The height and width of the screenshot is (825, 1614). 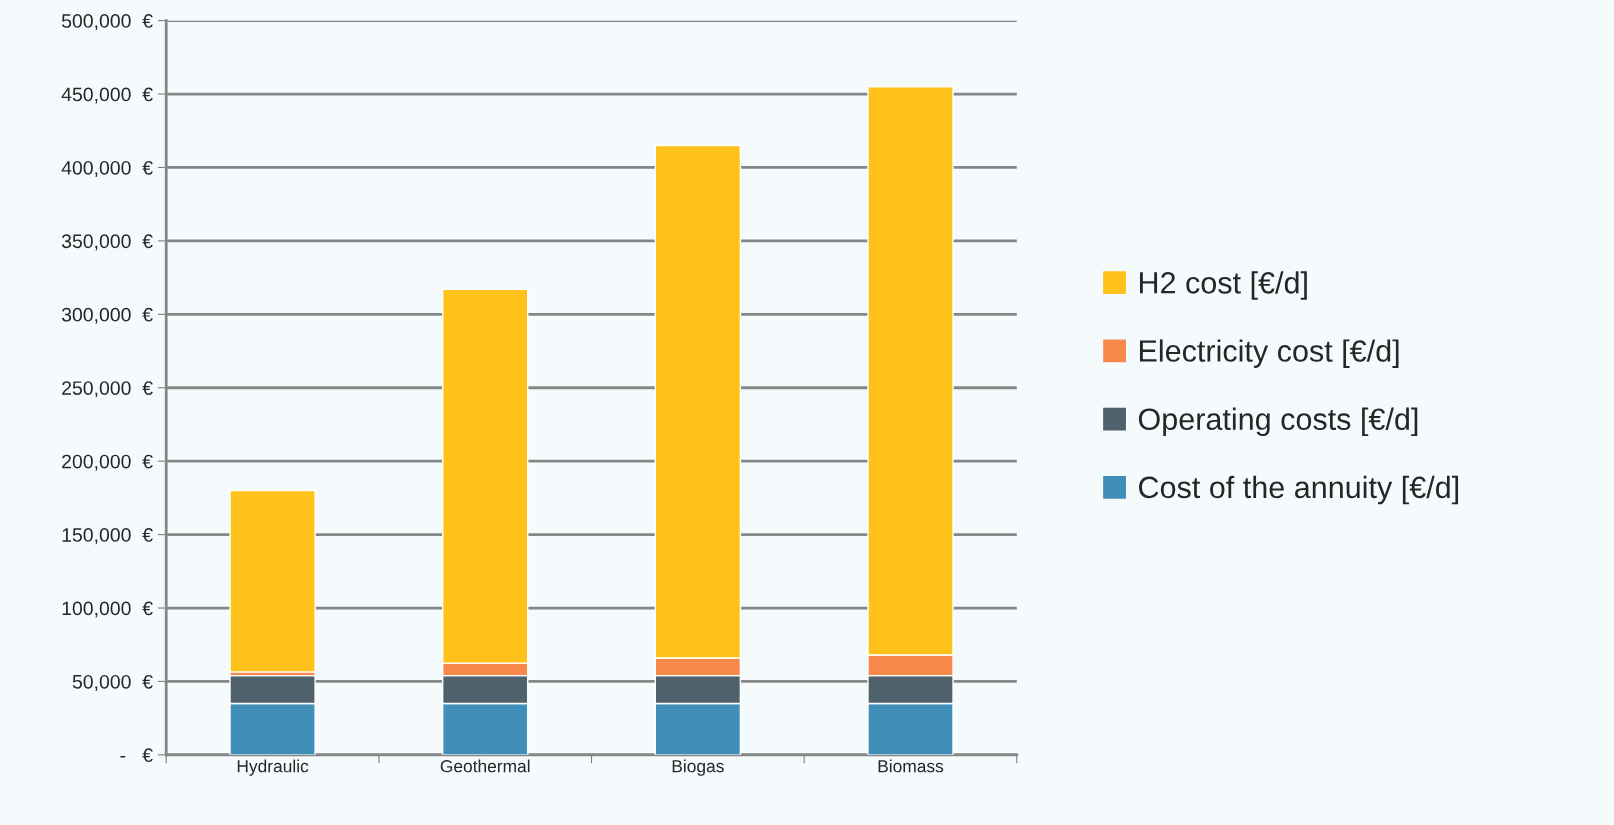 I want to click on x-tick-label: Biogas, so click(x=698, y=767).